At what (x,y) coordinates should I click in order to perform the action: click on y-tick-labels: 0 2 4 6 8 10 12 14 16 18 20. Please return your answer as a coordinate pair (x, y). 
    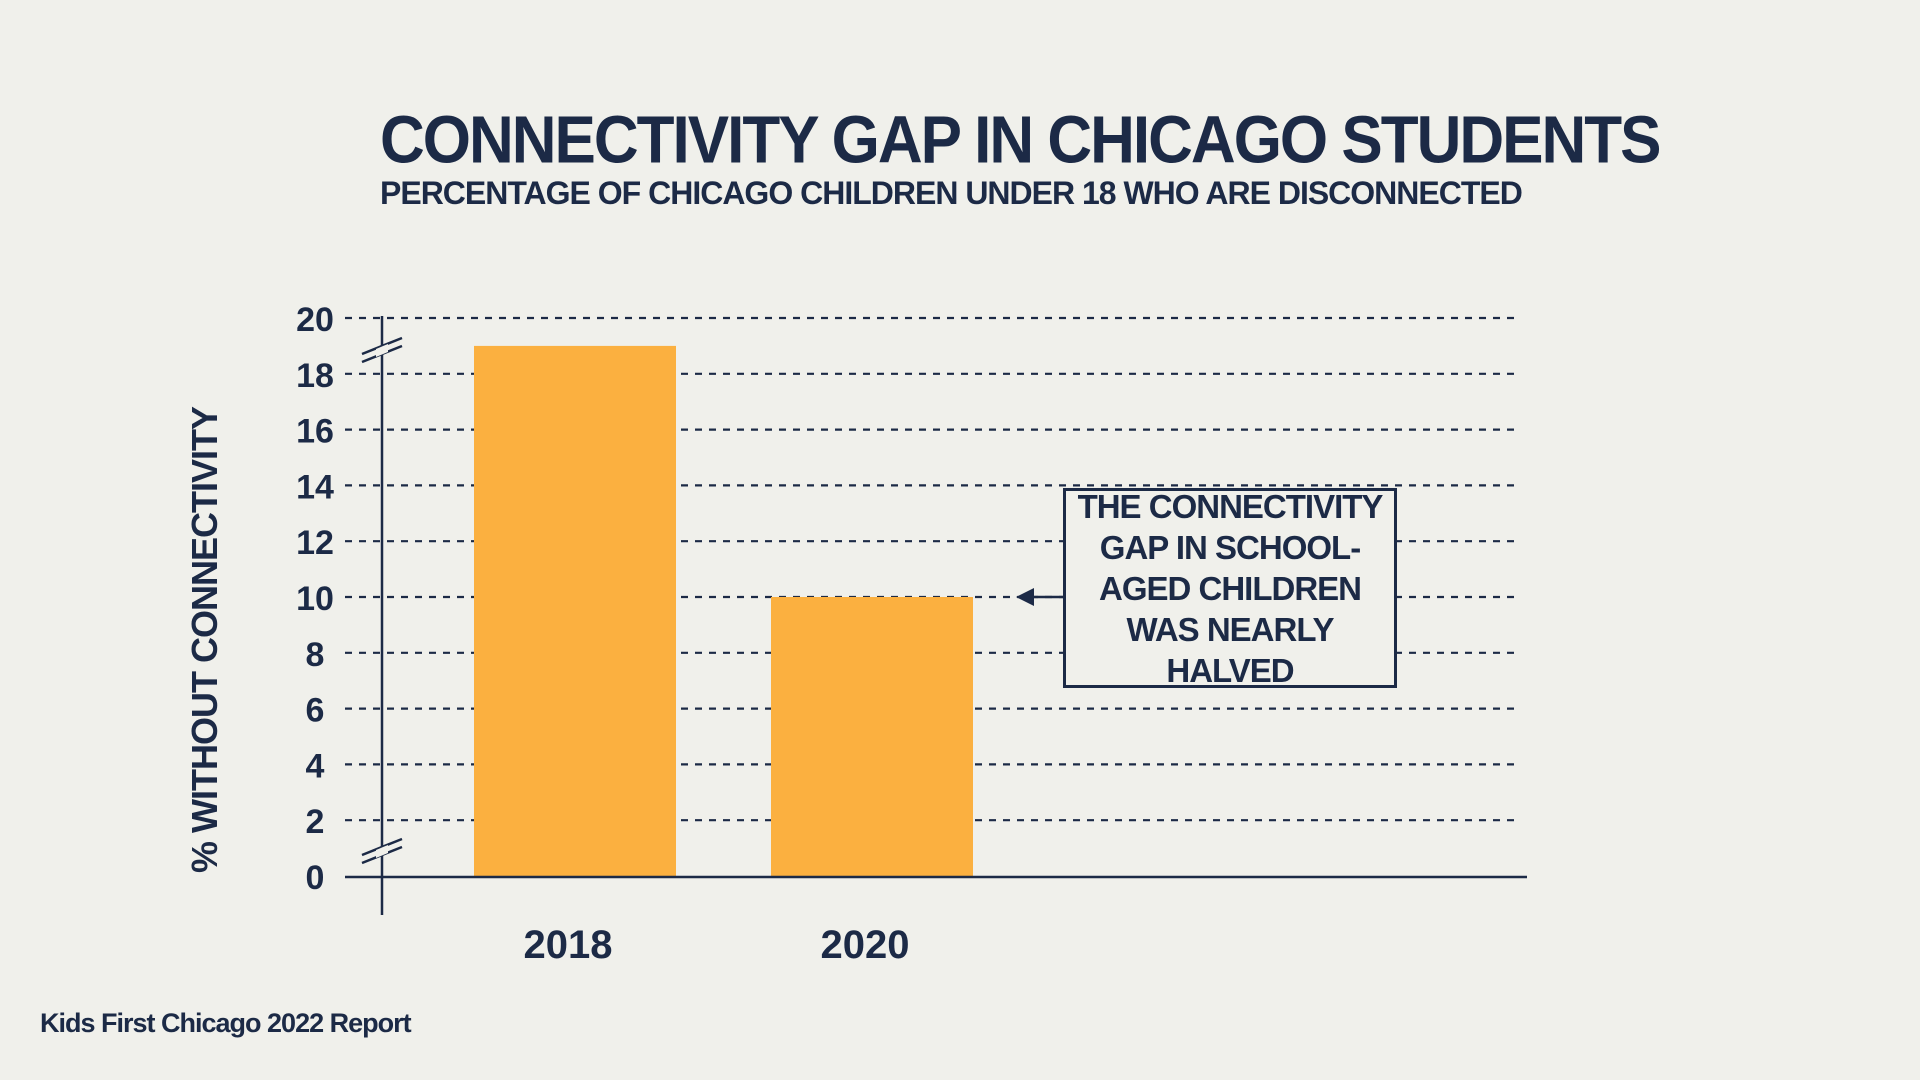
    Looking at the image, I should click on (315, 599).